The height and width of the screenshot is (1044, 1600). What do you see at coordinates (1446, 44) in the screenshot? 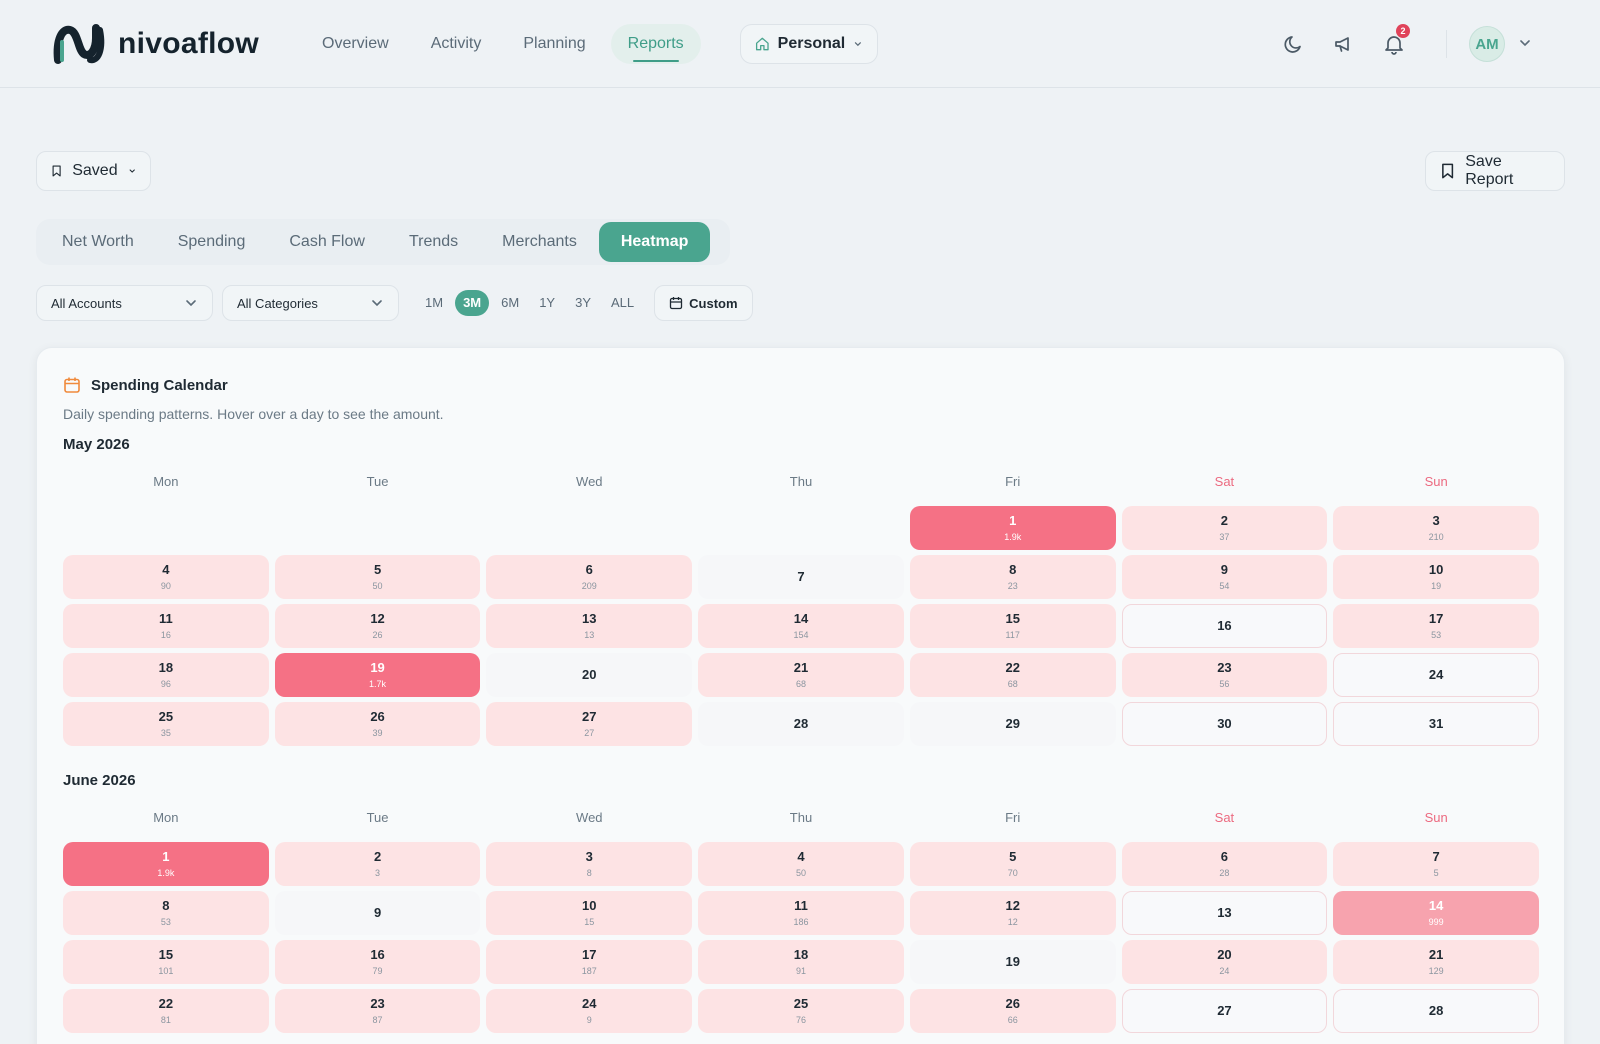
I see `header-divider` at bounding box center [1446, 44].